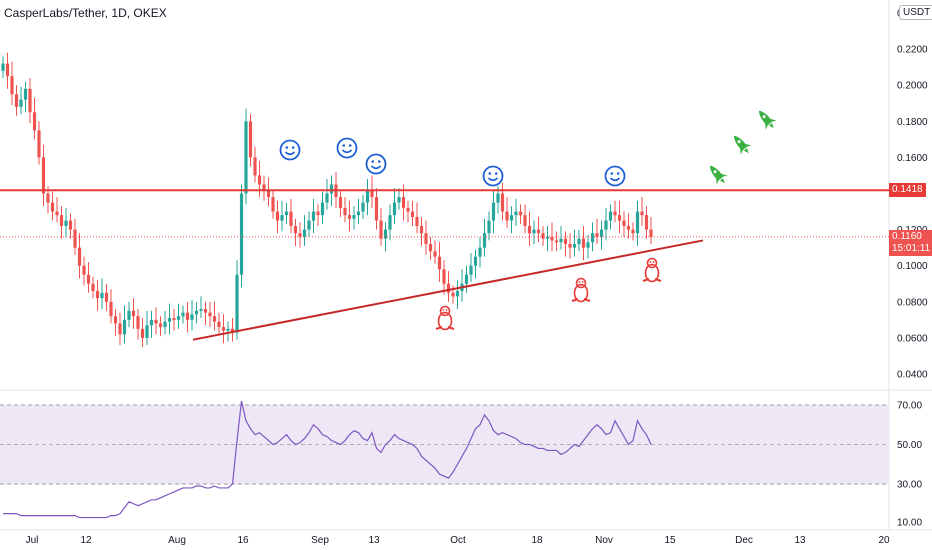  I want to click on time-tick-label: 20, so click(884, 540).